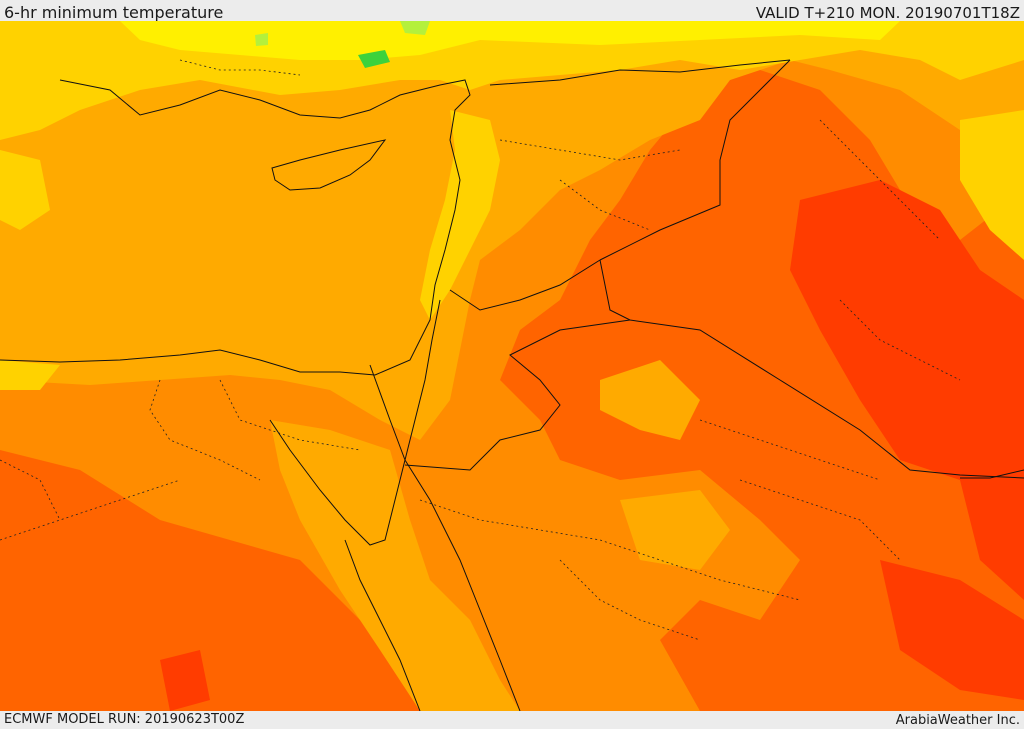 Image resolution: width=1024 pixels, height=729 pixels. Describe the element at coordinates (650, 400) in the screenshot. I see `field-gold-arabia` at that location.